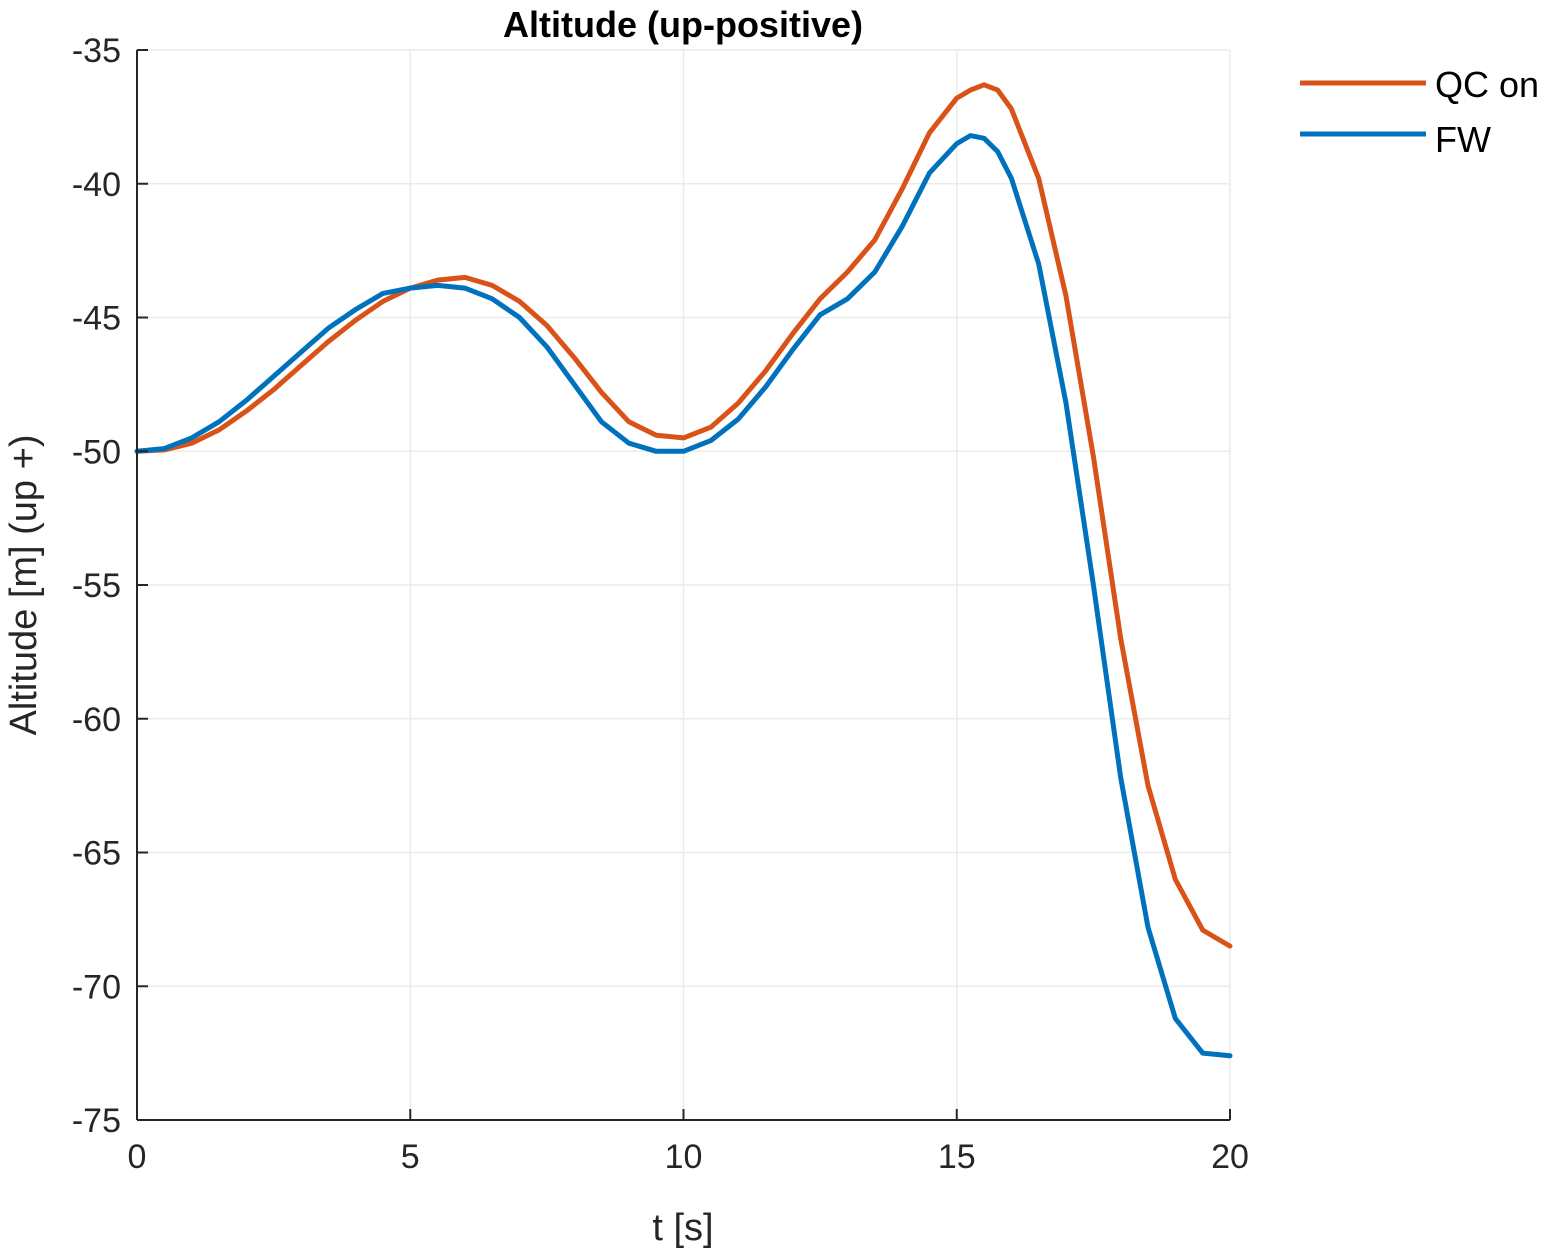 The width and height of the screenshot is (1555, 1253). I want to click on y-tick-label: -50, so click(96, 452).